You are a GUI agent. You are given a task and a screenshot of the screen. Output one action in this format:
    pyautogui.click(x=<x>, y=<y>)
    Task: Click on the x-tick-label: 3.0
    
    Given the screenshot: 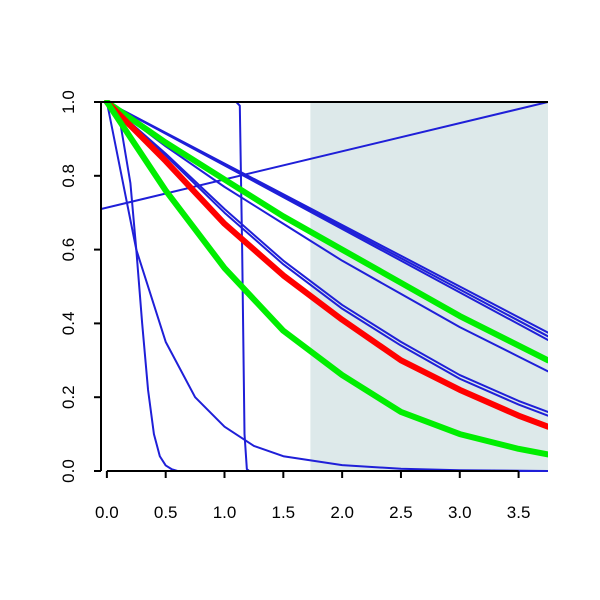 What is the action you would take?
    pyautogui.click(x=460, y=512)
    